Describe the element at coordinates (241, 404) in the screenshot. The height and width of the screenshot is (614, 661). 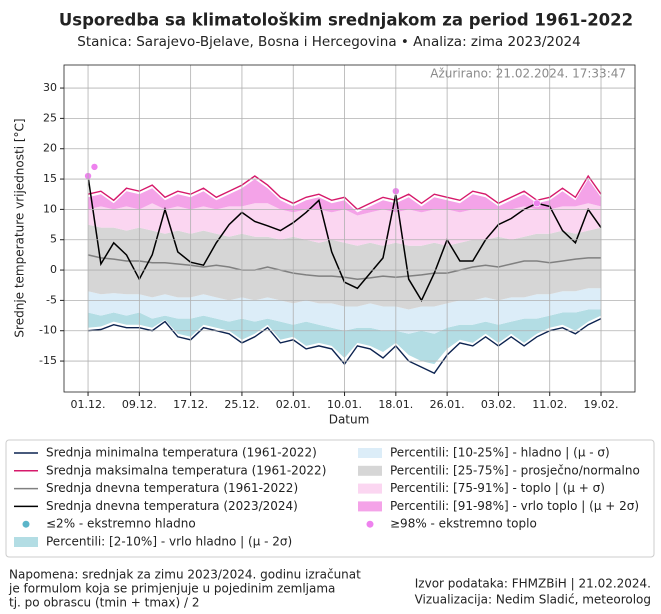
I see `x-tick-label: 25.12.` at that location.